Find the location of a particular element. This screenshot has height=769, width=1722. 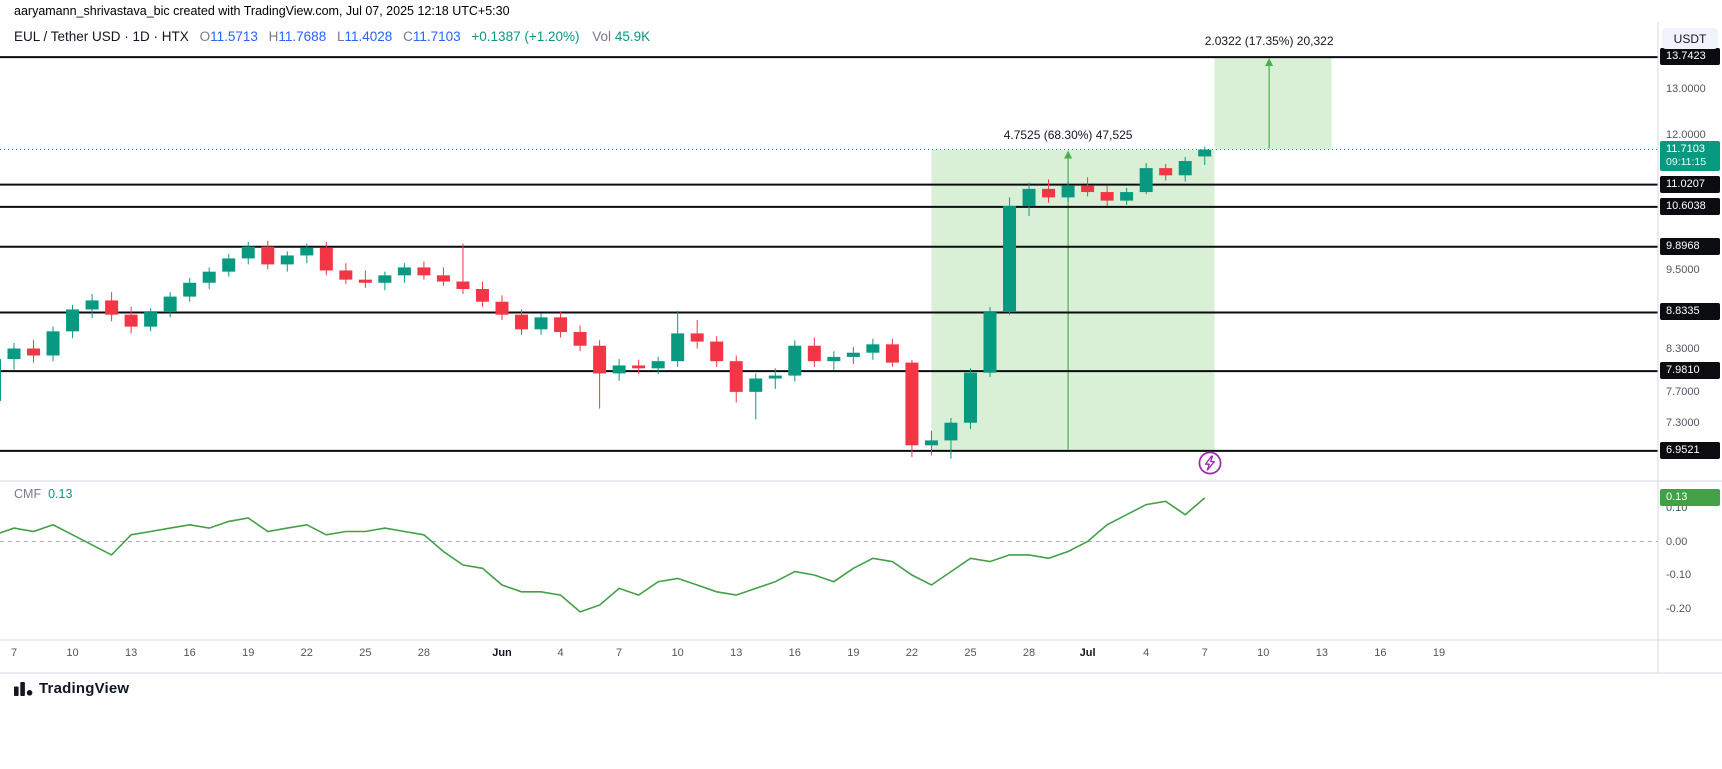

close-value: 11.7103 is located at coordinates (436, 36).